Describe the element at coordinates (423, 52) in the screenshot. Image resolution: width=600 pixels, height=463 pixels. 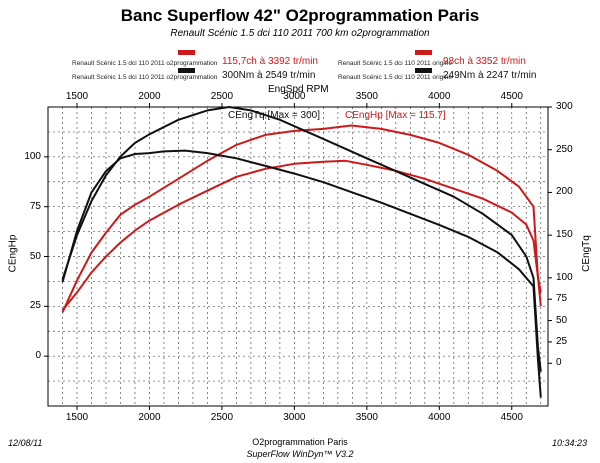
I see `legend-swatch-power-origine` at that location.